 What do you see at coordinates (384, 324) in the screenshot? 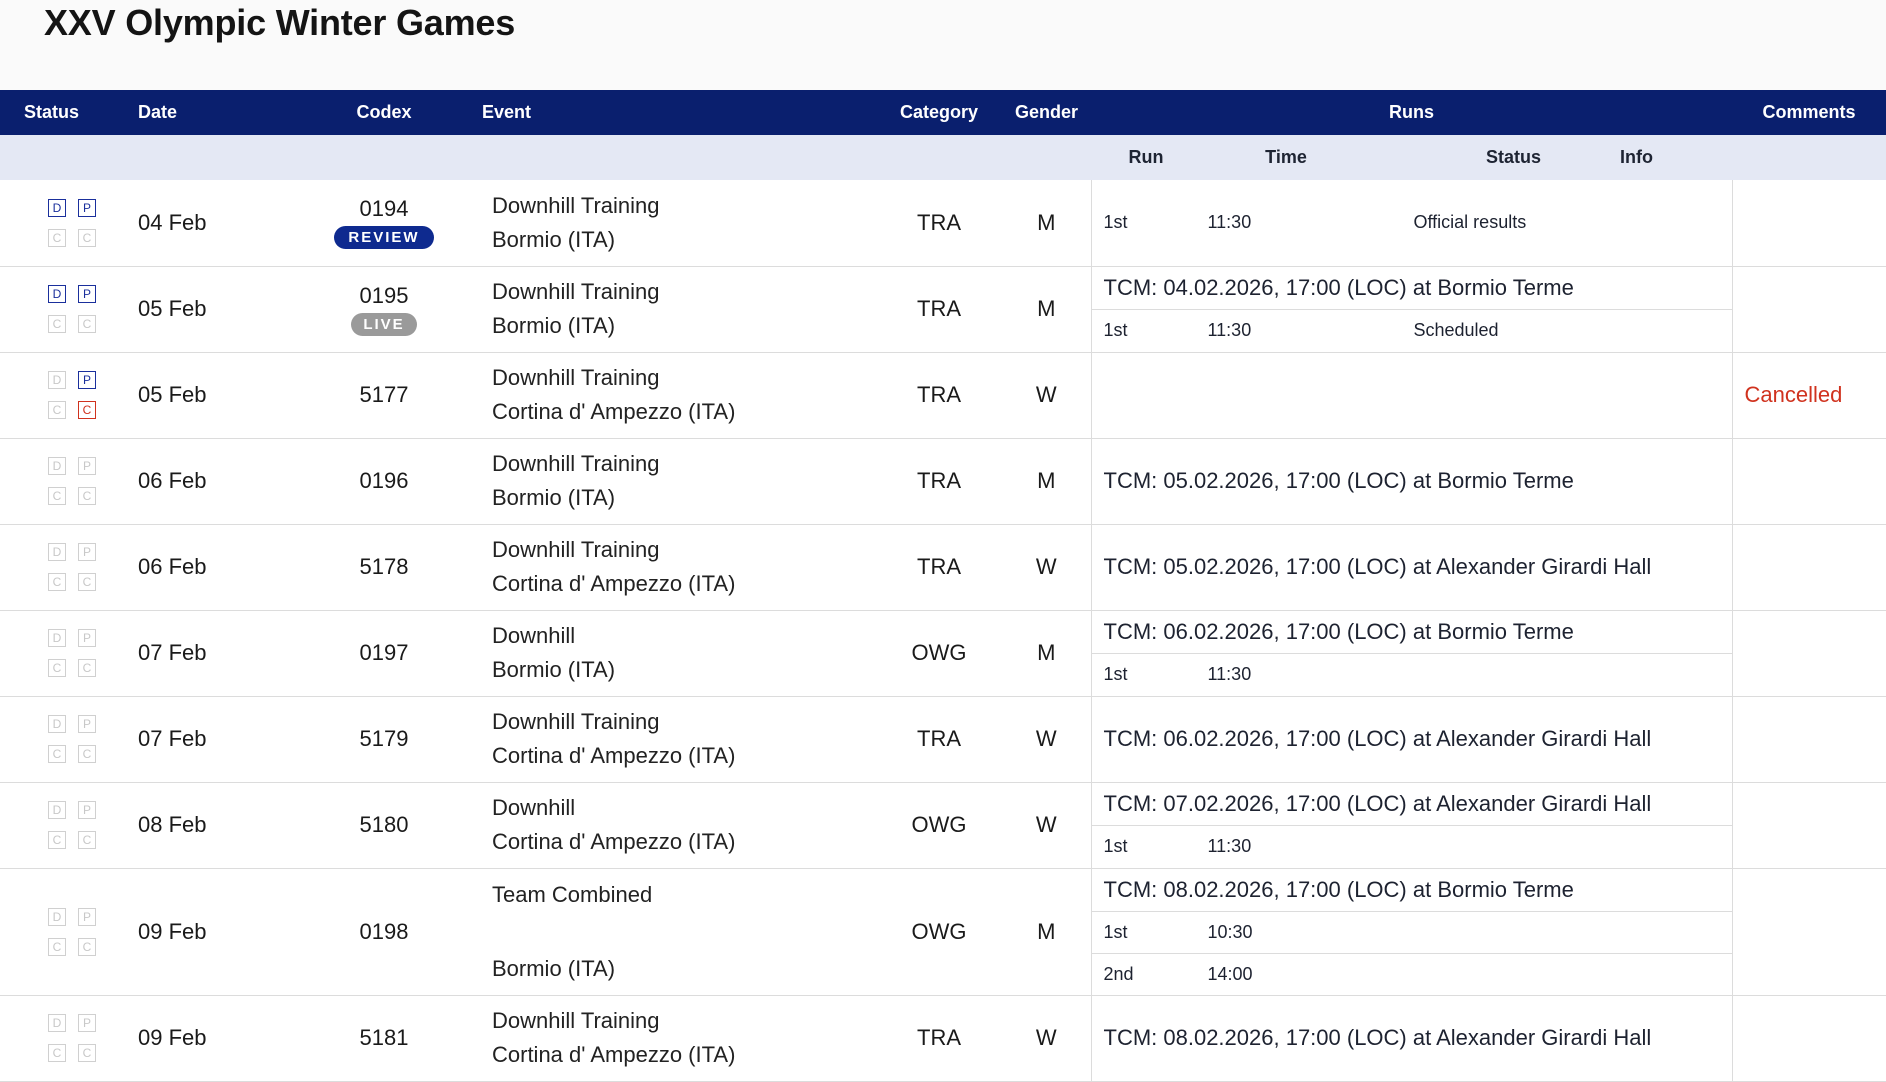
I see `live-badge: LIVE` at bounding box center [384, 324].